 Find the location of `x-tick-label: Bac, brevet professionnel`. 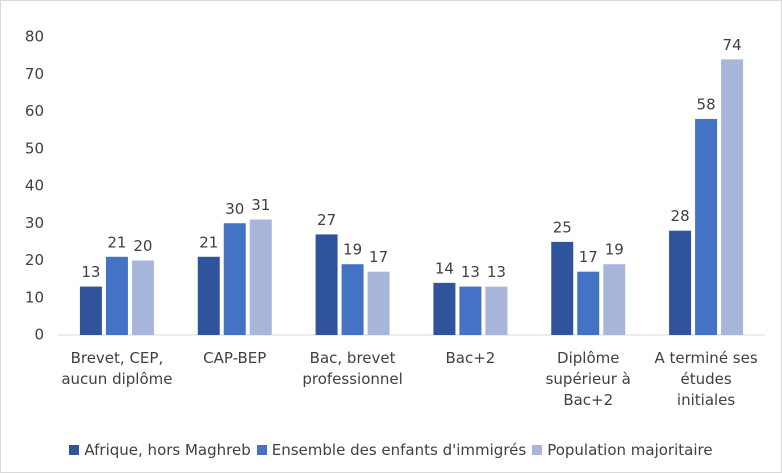

x-tick-label: Bac, brevet professionnel is located at coordinates (352, 368).